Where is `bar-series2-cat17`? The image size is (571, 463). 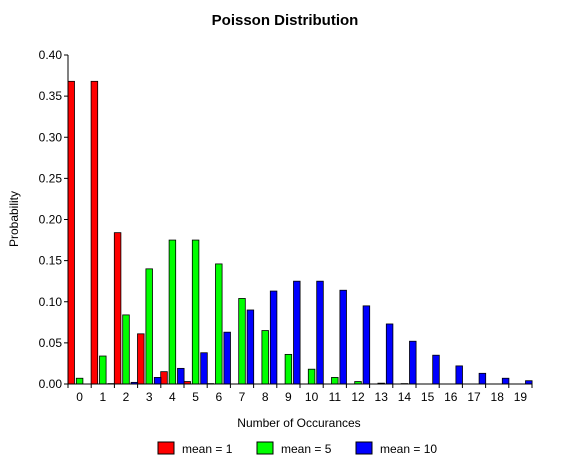 bar-series2-cat17 is located at coordinates (482, 378).